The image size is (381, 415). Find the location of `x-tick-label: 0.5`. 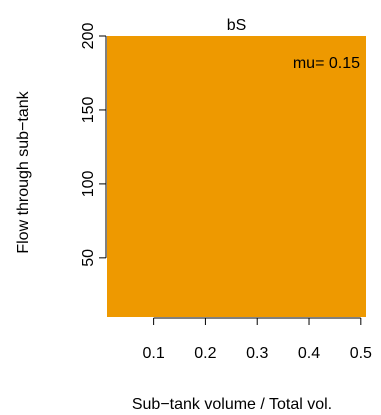

x-tick-label: 0.5 is located at coordinates (361, 353).